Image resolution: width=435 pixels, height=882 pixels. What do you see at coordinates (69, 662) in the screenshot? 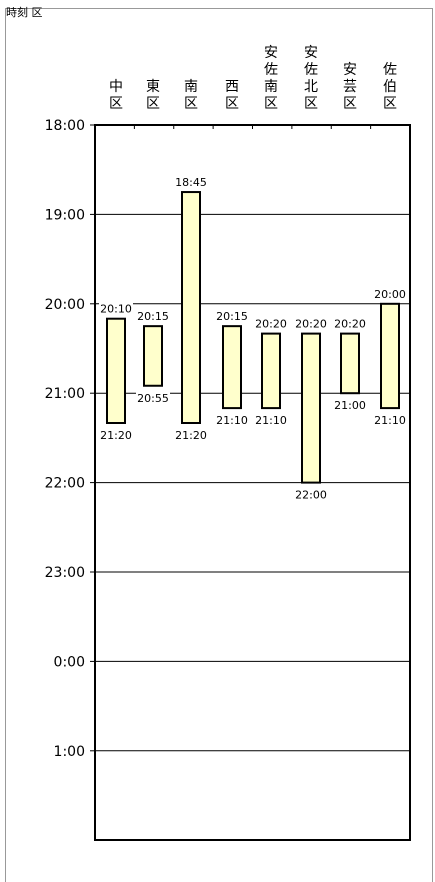
I see `y-tick-label: 0:00` at bounding box center [69, 662].